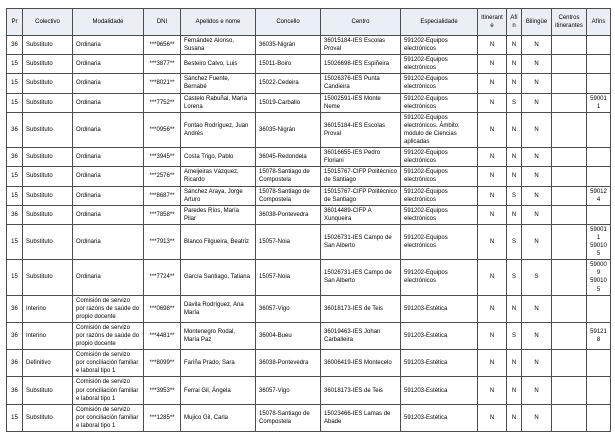 The width and height of the screenshot is (615, 432). I want to click on cell-bilingue: S, so click(536, 277).